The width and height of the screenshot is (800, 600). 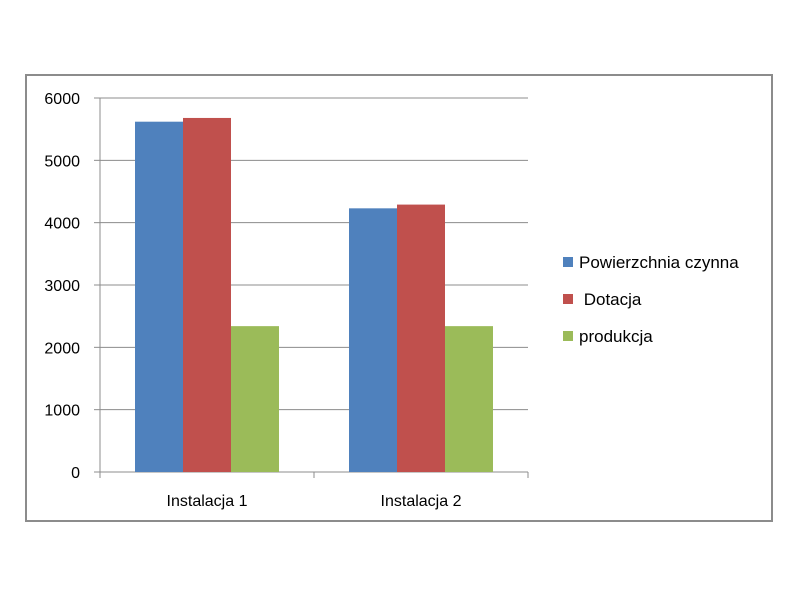 I want to click on y-tick-label: 5000, so click(x=62, y=161).